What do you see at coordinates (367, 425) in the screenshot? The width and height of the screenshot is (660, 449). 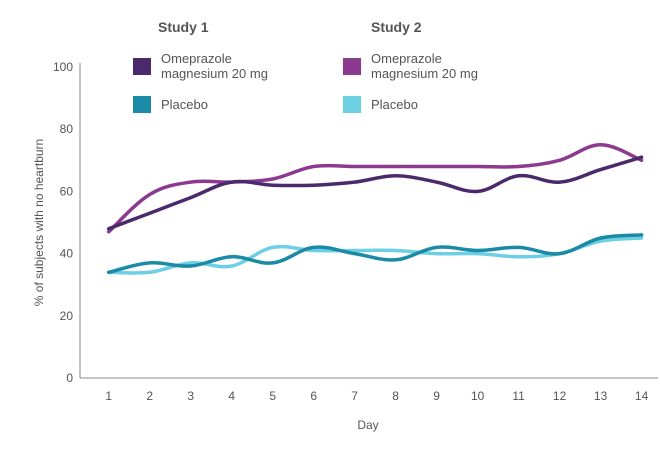 I see `x-axis-title: Day` at bounding box center [367, 425].